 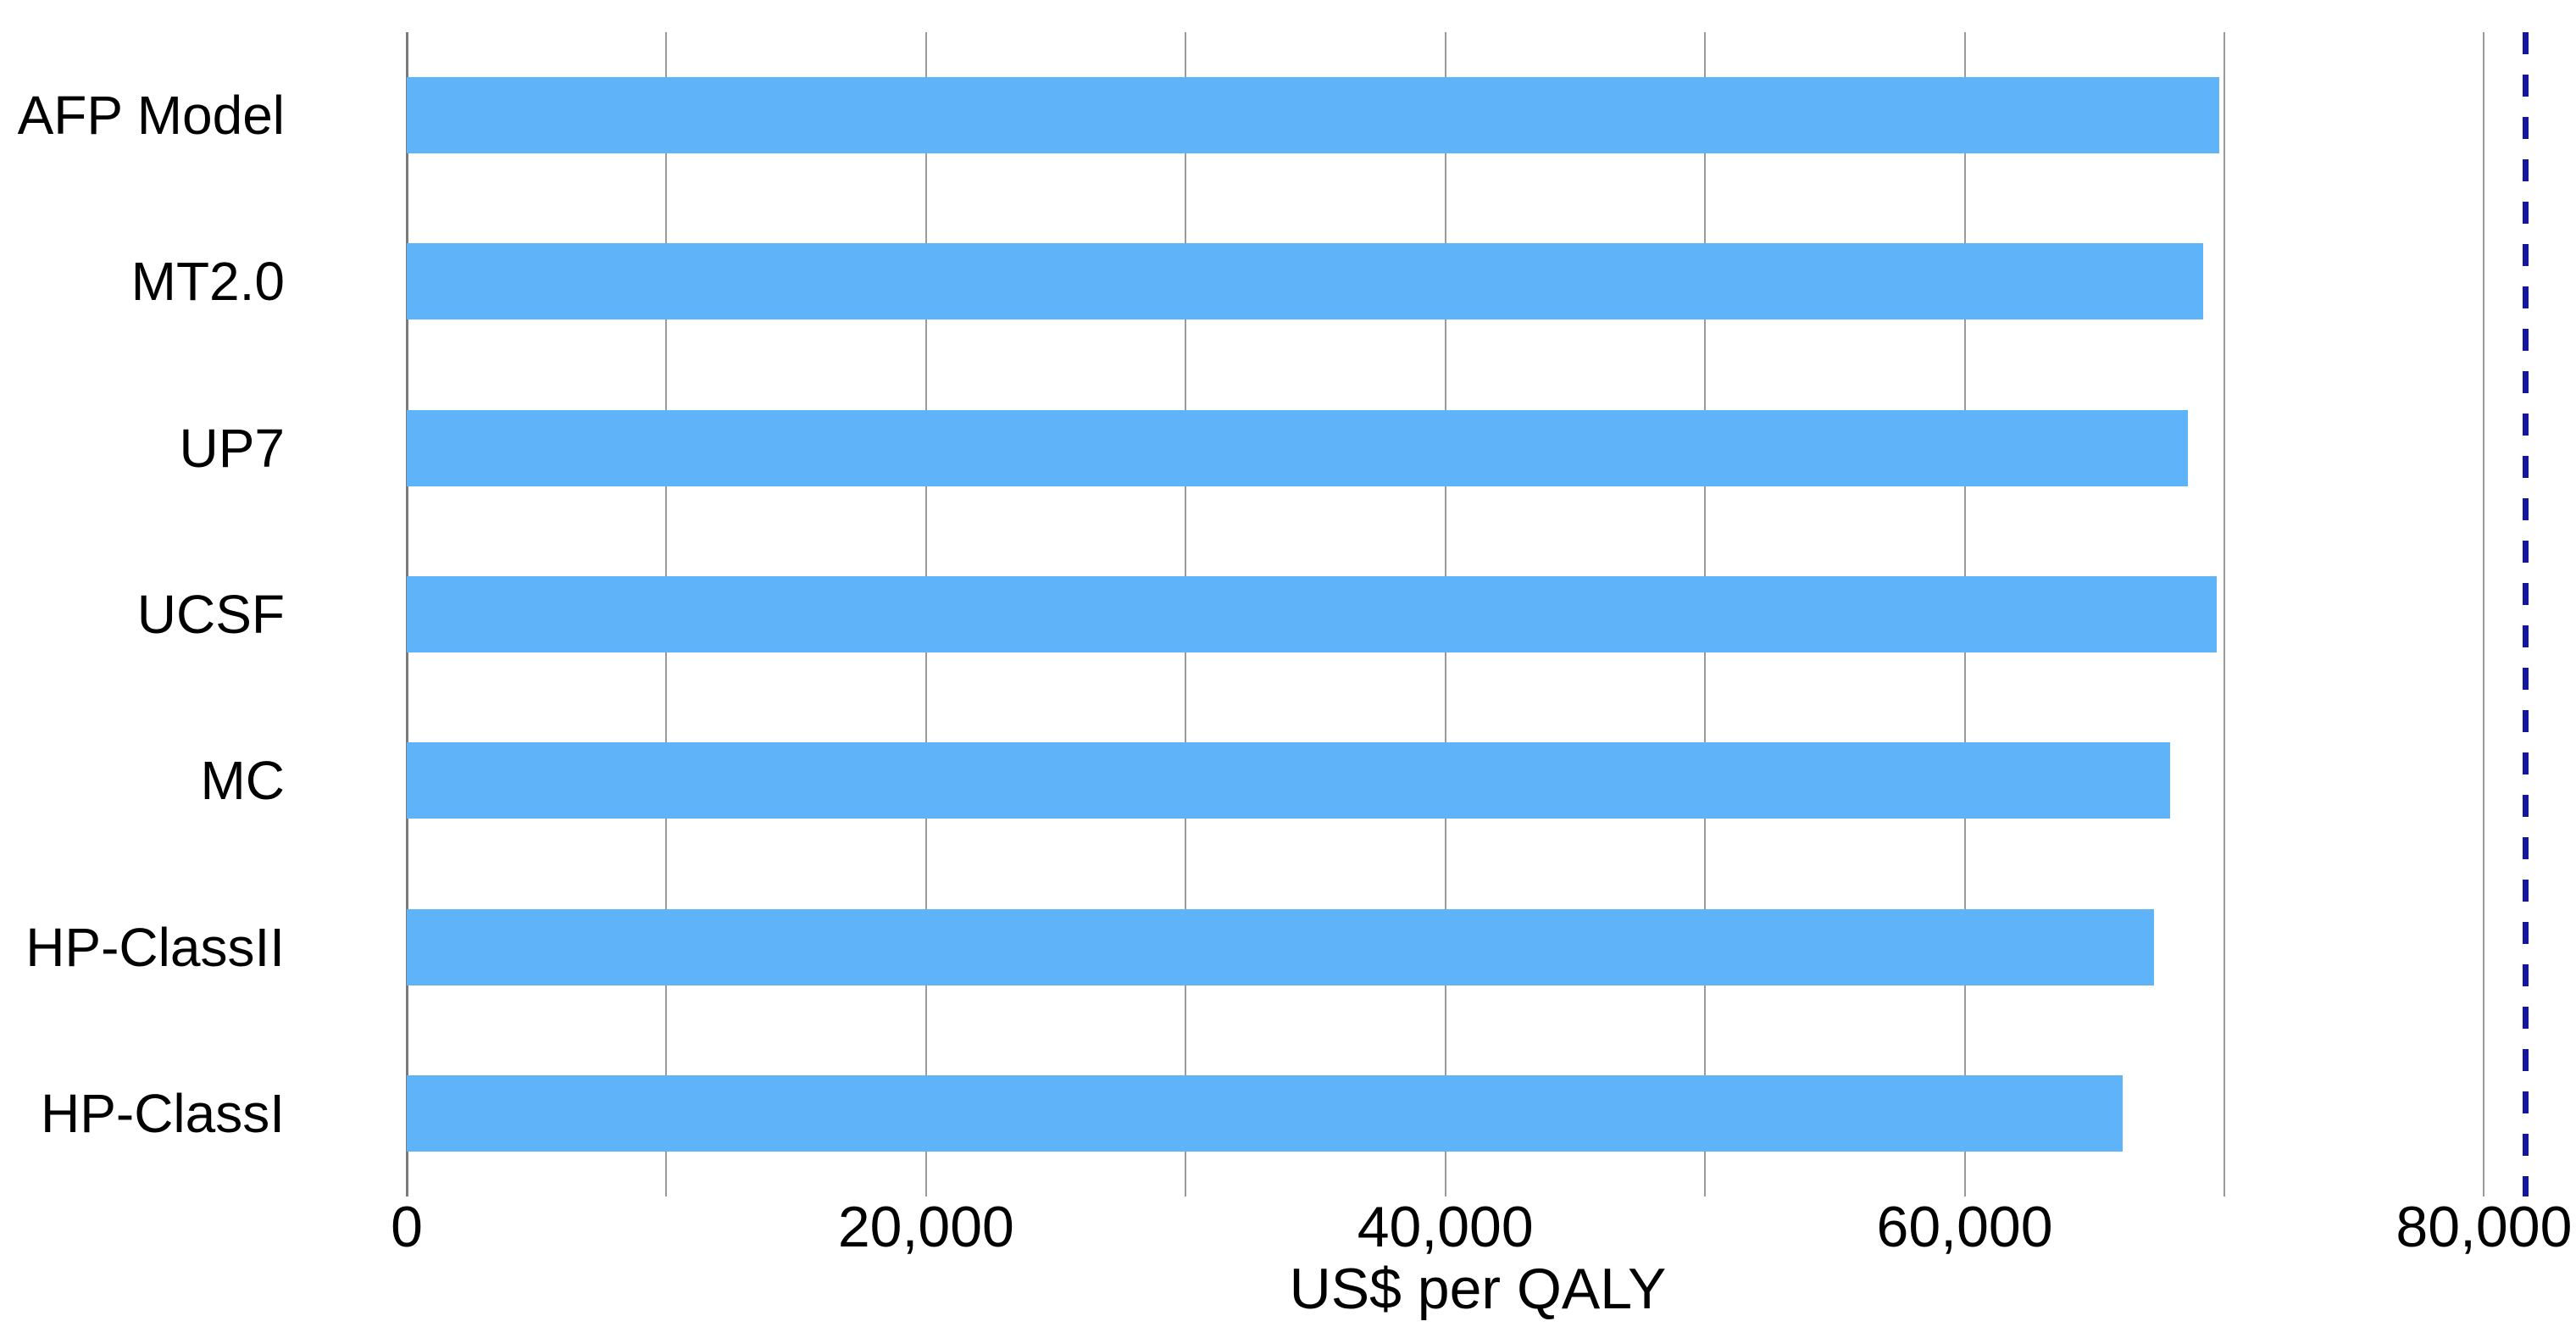 I want to click on bar-hp-classii, so click(x=1281, y=946).